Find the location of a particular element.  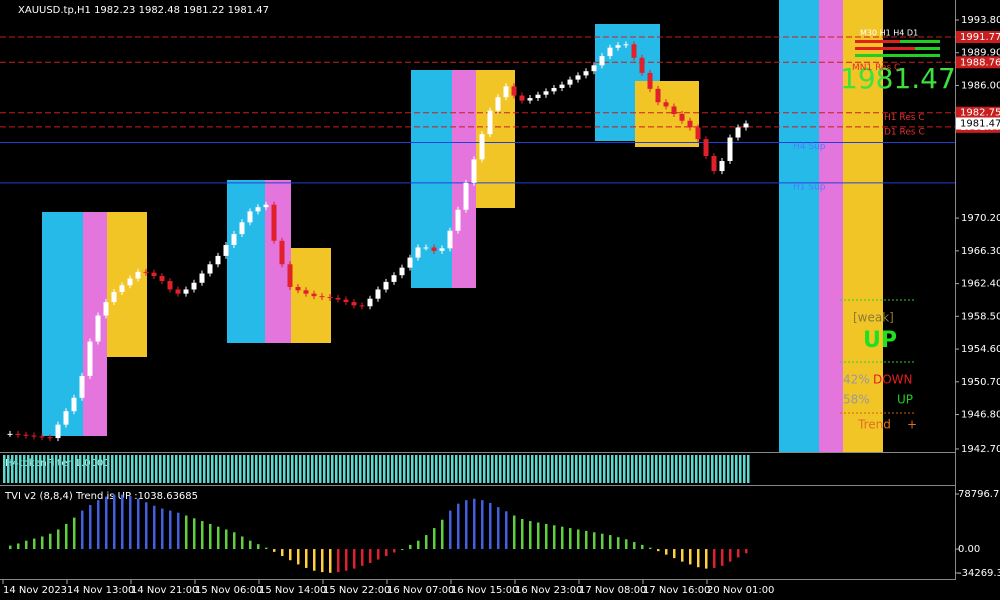

last-price-bg is located at coordinates (978, 123).